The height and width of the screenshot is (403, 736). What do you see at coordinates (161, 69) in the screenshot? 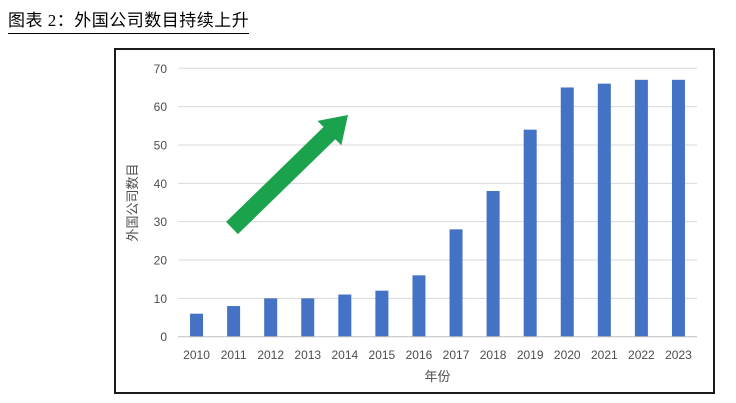
I see `y-tick-label-70: 70` at bounding box center [161, 69].